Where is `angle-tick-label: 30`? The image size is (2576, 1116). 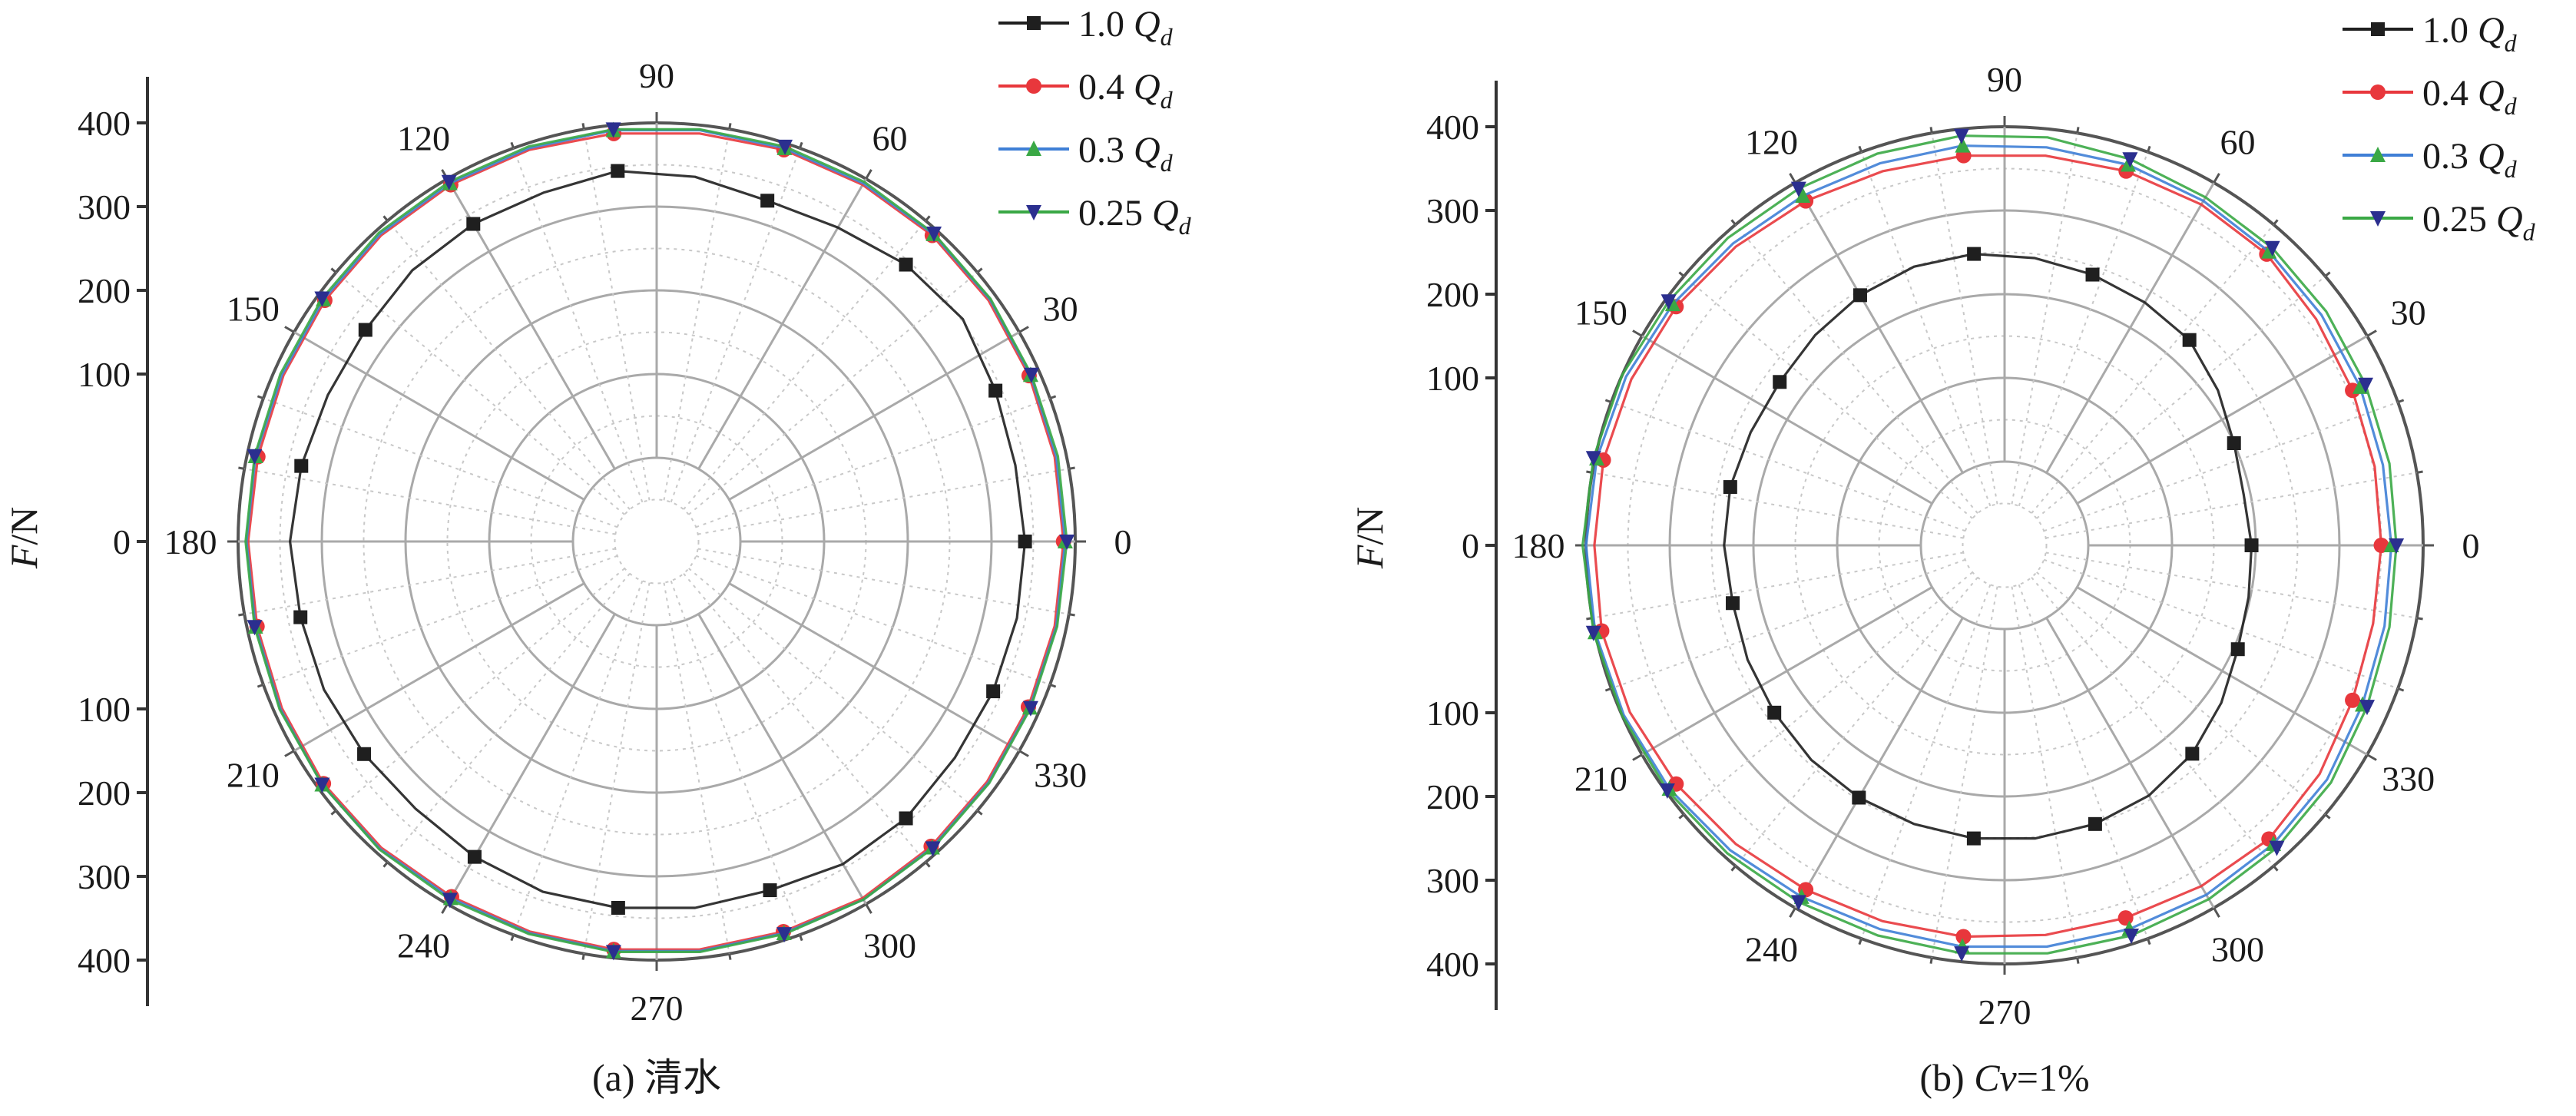 angle-tick-label: 30 is located at coordinates (1060, 309).